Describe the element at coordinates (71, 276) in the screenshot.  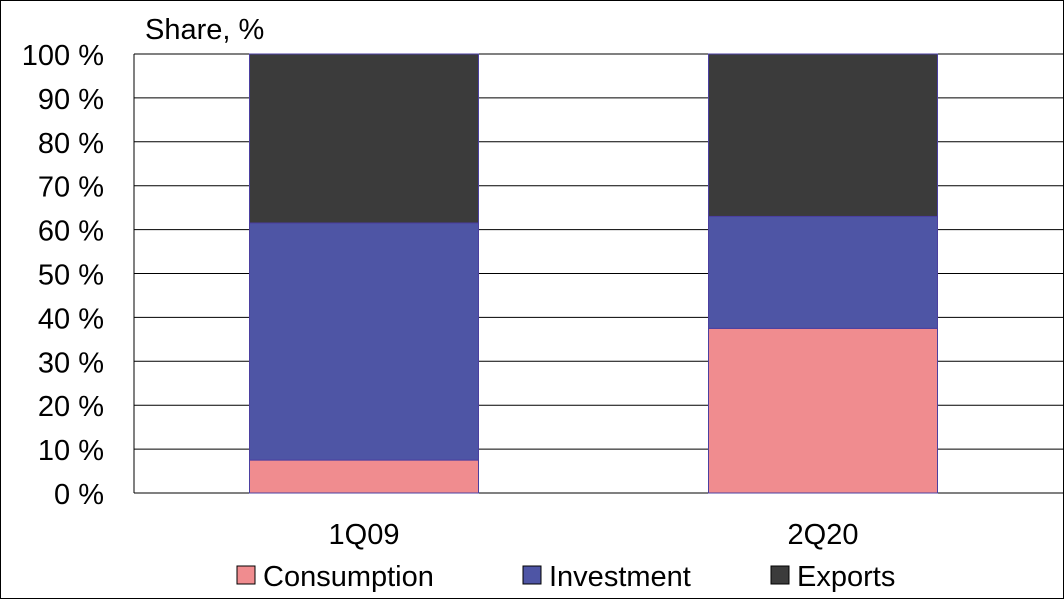
I see `y-tick-label: 50 %` at that location.